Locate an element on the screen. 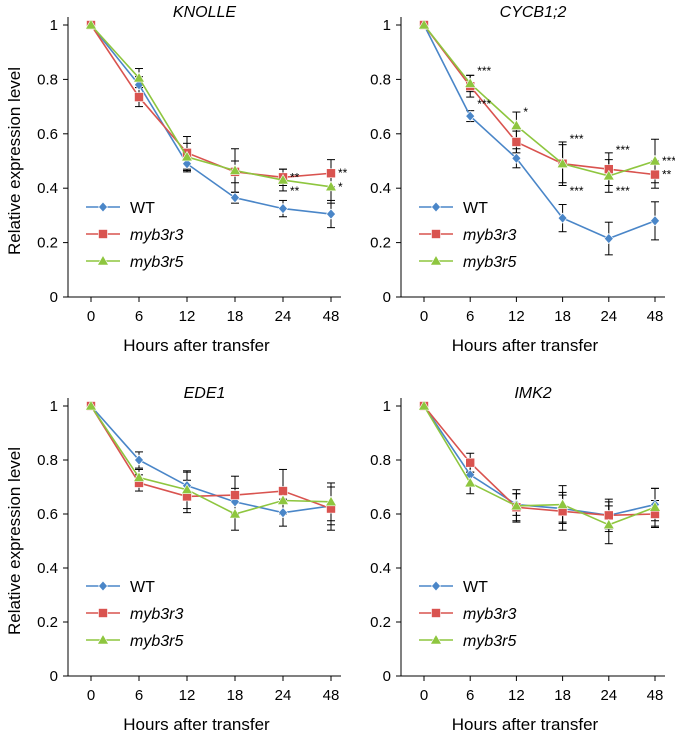 This screenshot has height=734, width=675. chart-title: EDE1 is located at coordinates (205, 393).